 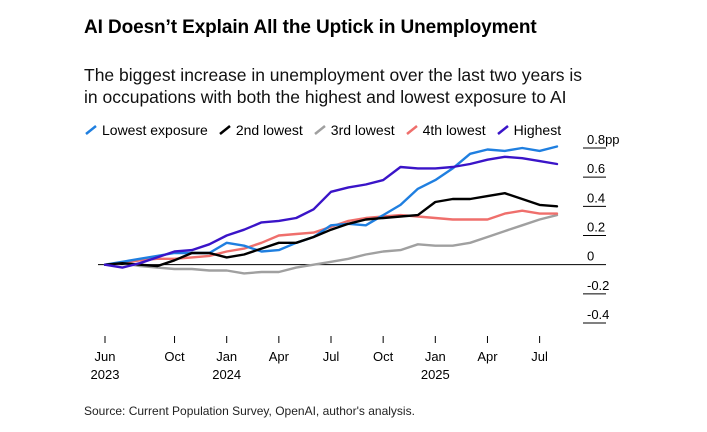 I want to click on y-tick-label-1: 0.6, so click(x=596, y=168).